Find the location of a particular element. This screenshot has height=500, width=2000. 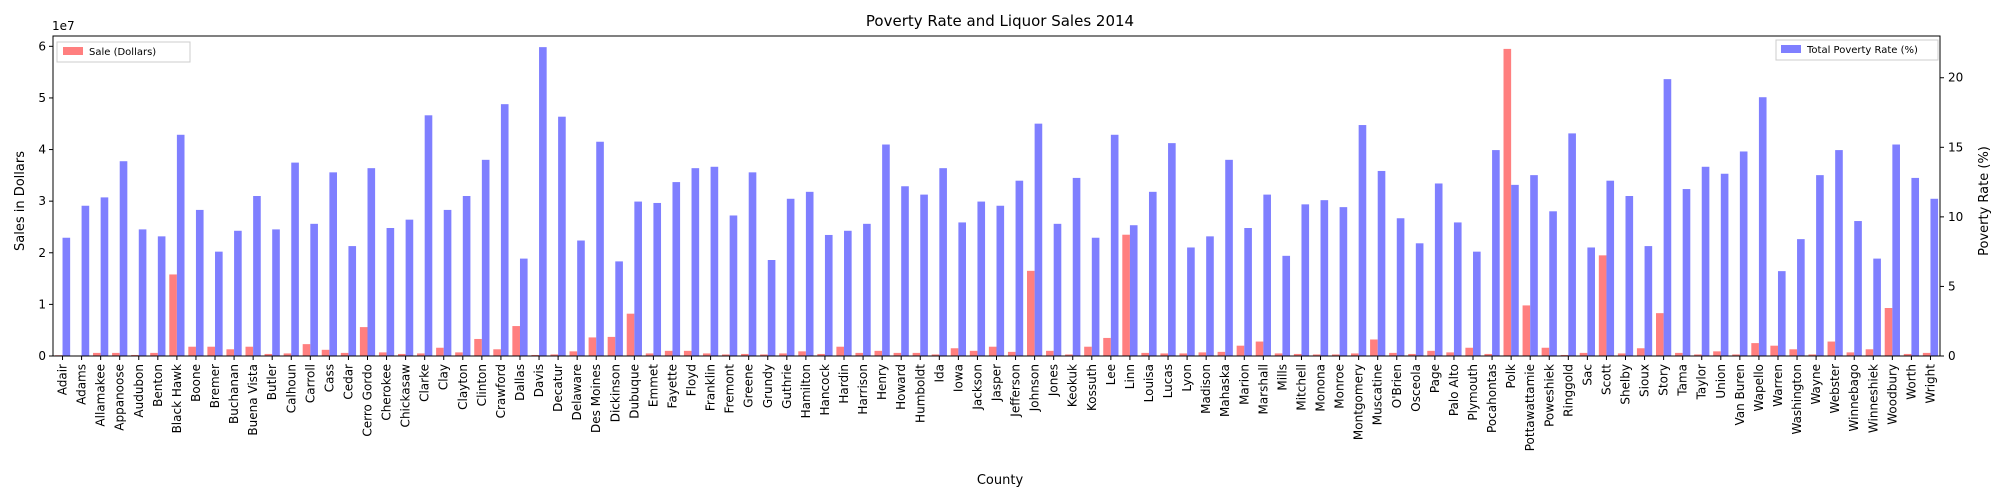

y-tick-label-left: 6 is located at coordinates (42, 46).